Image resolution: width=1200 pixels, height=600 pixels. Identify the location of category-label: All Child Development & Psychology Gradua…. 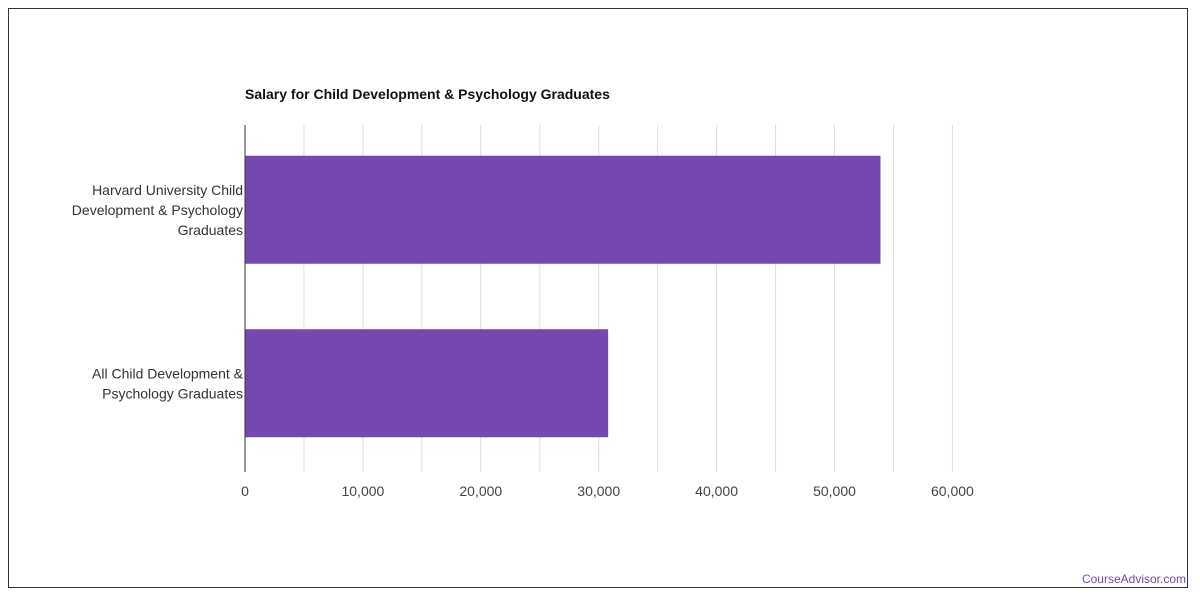
(168, 383).